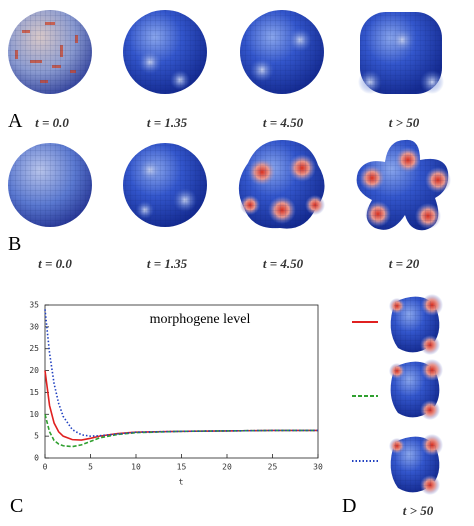  I want to click on x-tick-label: 20, so click(227, 467).